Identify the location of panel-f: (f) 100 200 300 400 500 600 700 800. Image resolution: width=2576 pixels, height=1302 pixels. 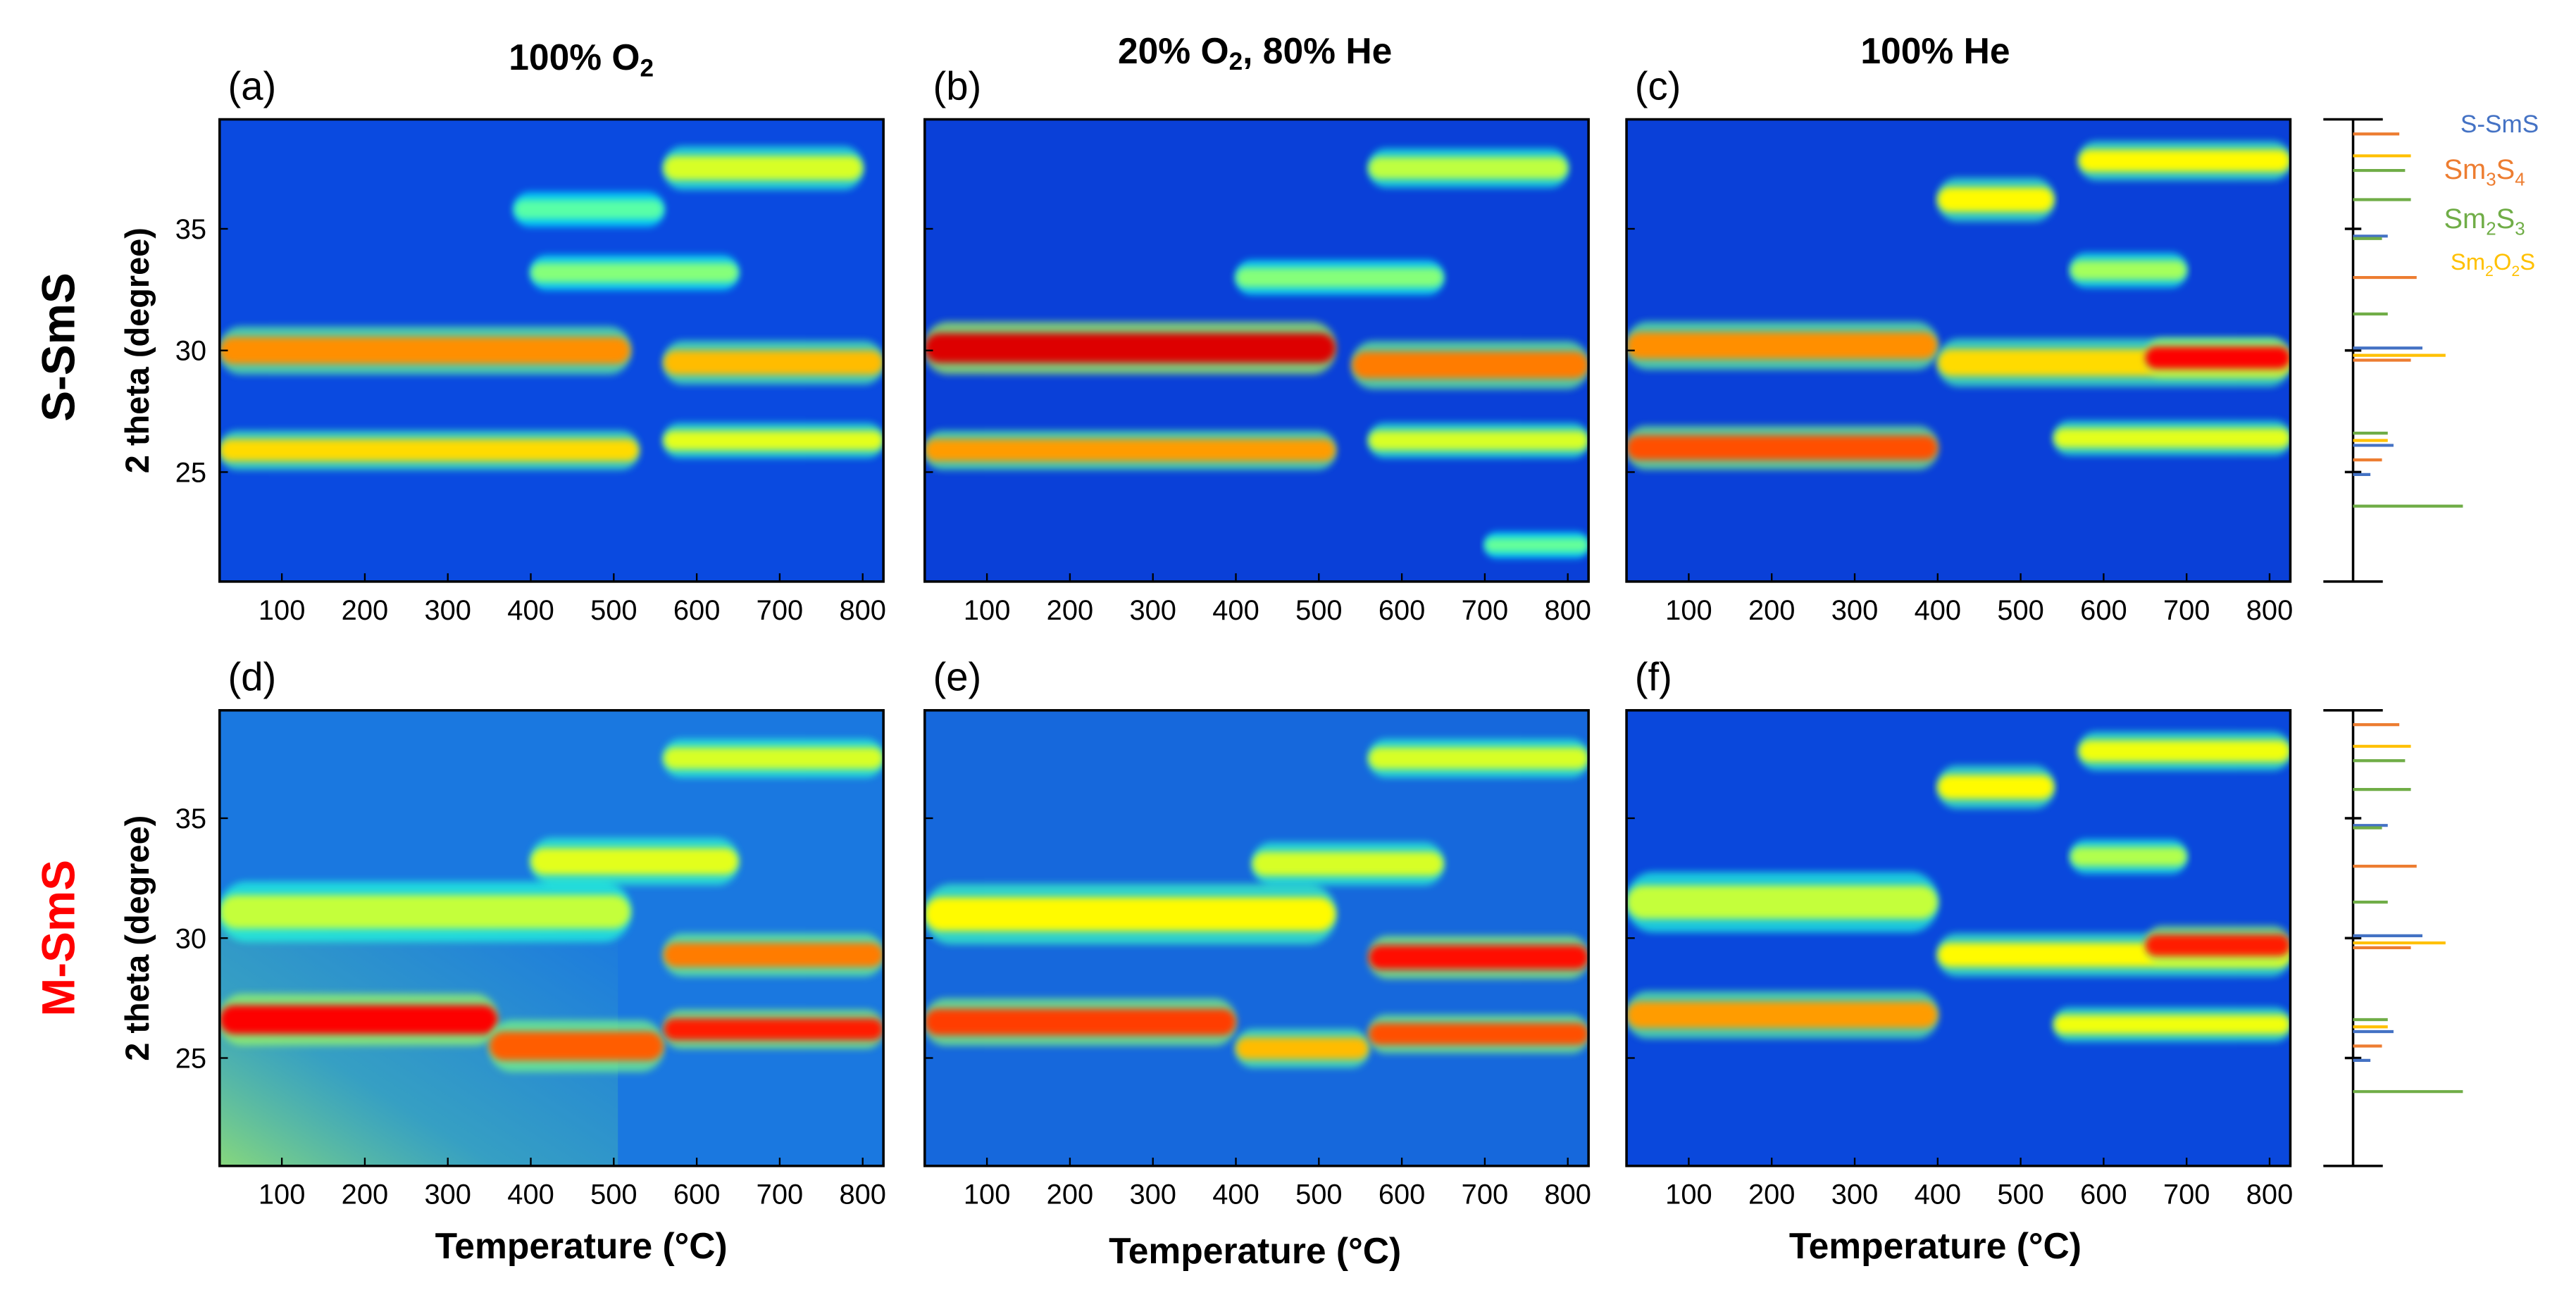
(1959, 933).